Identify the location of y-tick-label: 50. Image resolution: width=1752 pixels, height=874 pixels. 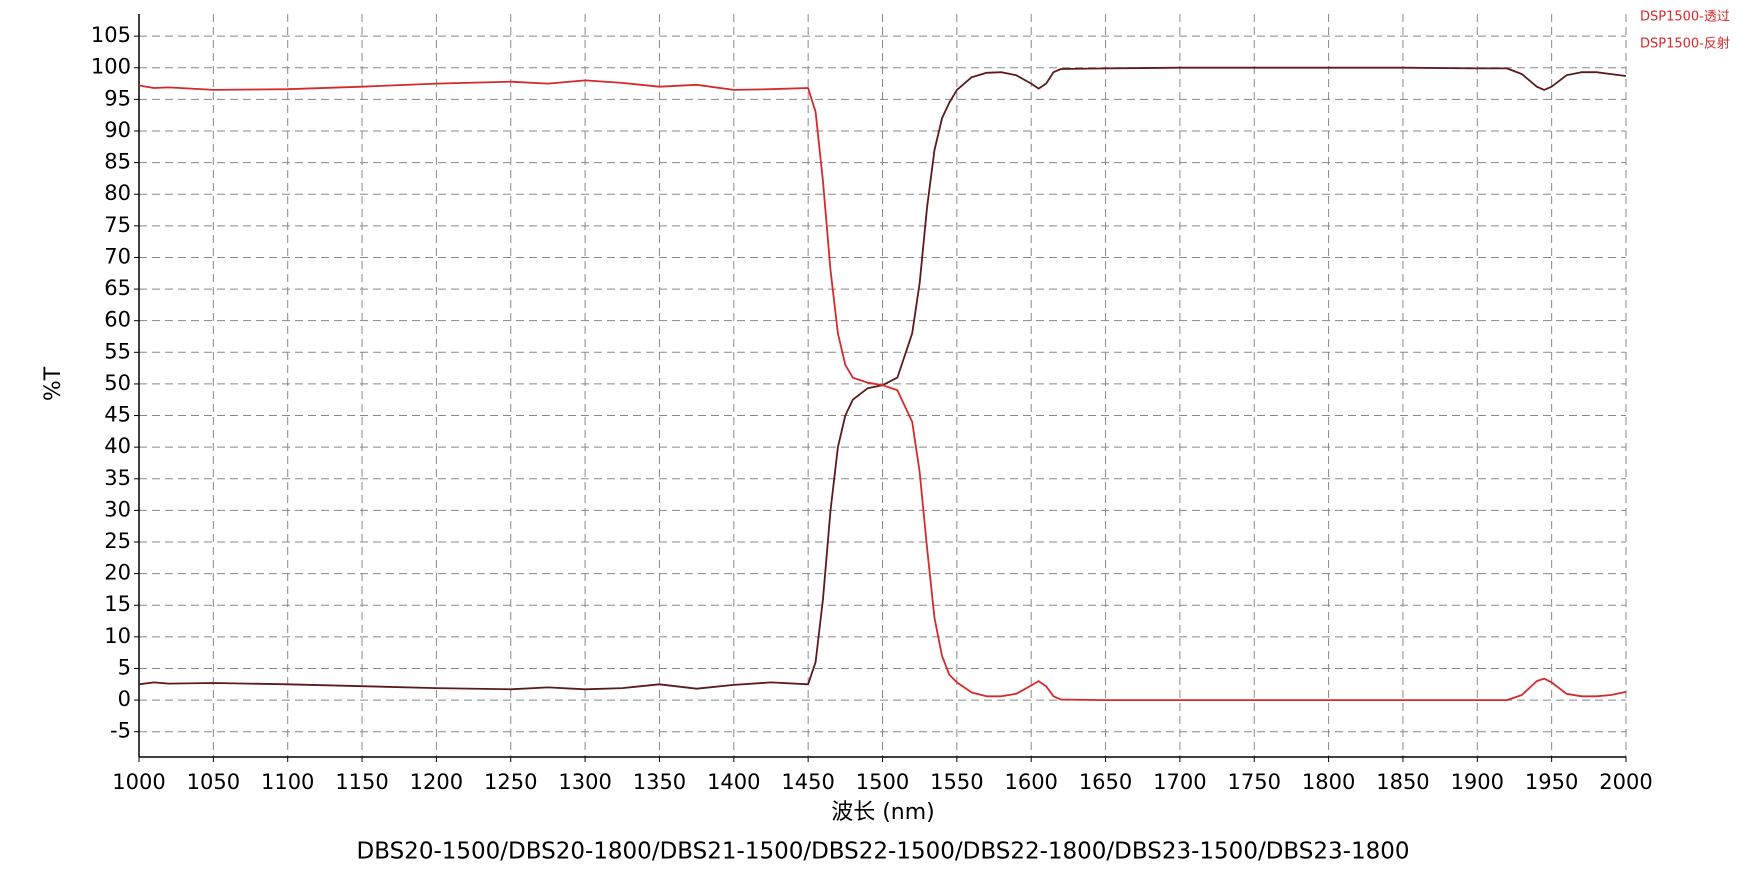
(117, 383).